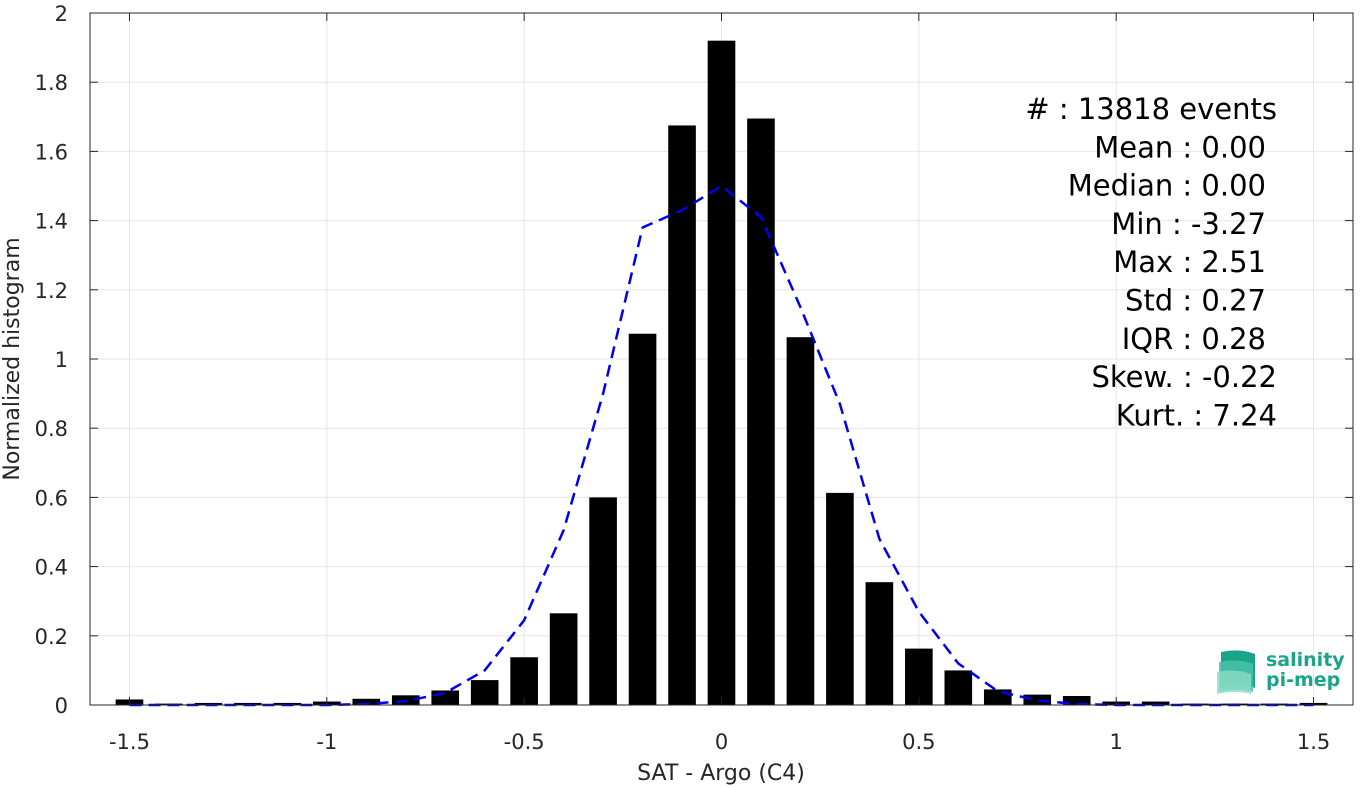 Image resolution: width=1367 pixels, height=787 pixels. I want to click on stat-line: Std : 0.27, so click(1195, 301).